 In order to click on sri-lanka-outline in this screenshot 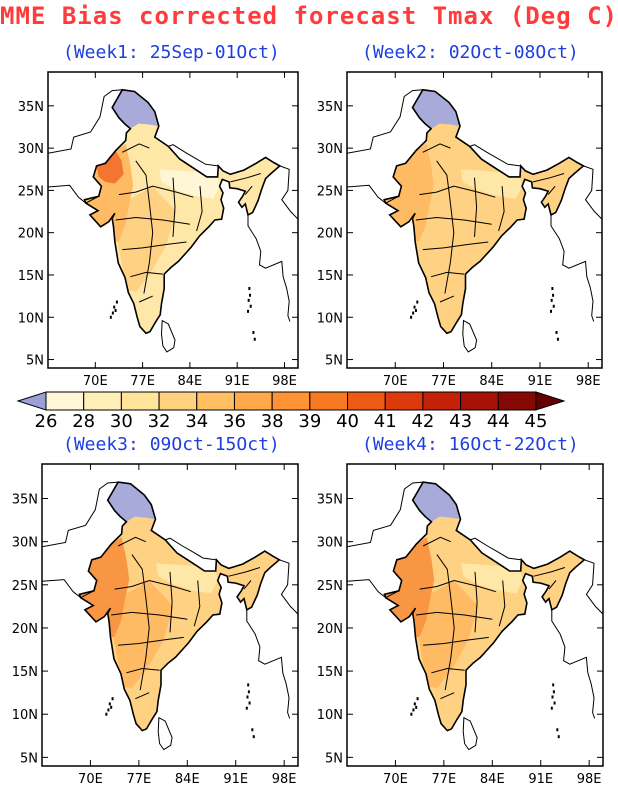, I will do `click(470, 733)`.